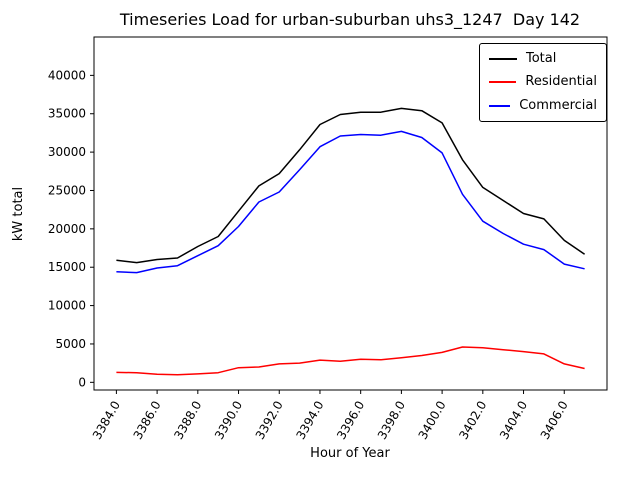 The height and width of the screenshot is (480, 640). What do you see at coordinates (67, 229) in the screenshot?
I see `y-tick-label: 20000` at bounding box center [67, 229].